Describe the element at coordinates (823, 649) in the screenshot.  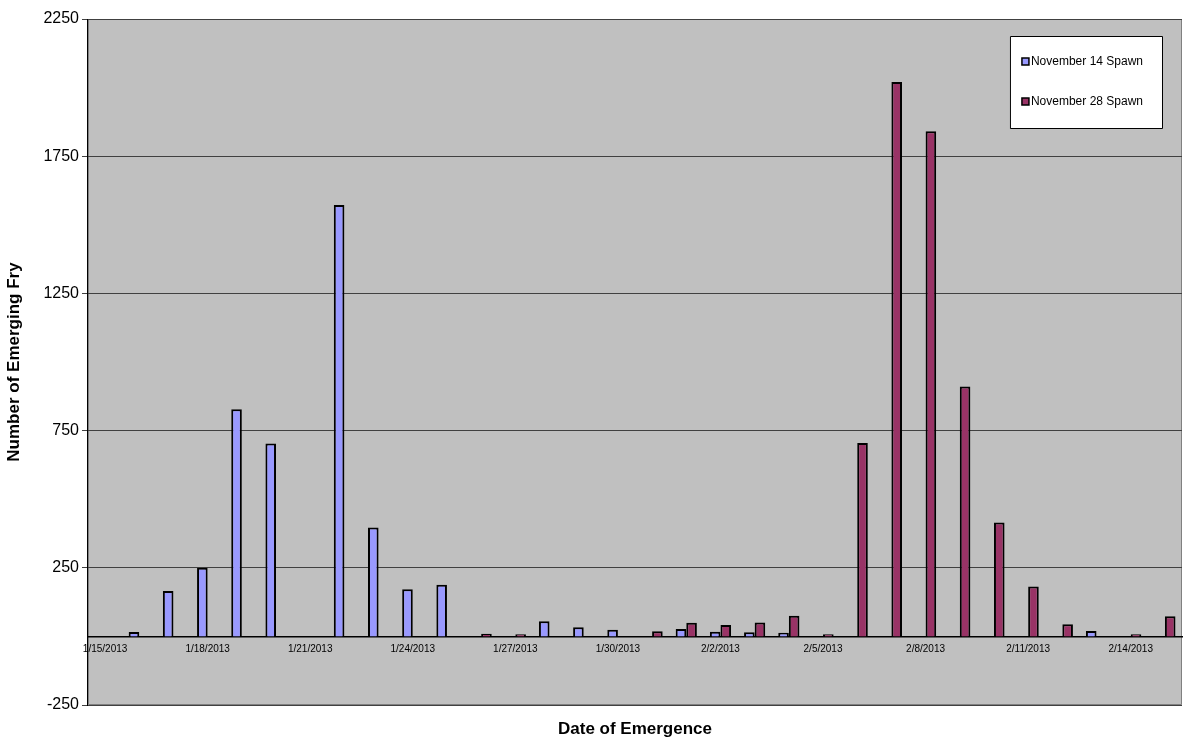
I see `x-tick-label: 2/5/2013` at that location.